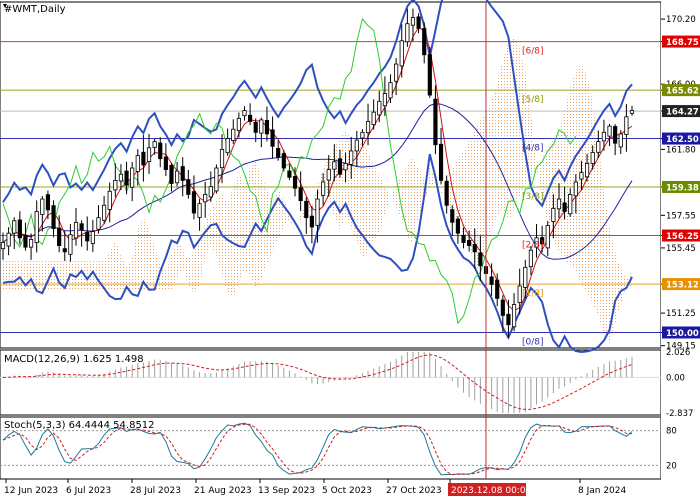  I want to click on macd-tick-label: 0.00, so click(675, 378).